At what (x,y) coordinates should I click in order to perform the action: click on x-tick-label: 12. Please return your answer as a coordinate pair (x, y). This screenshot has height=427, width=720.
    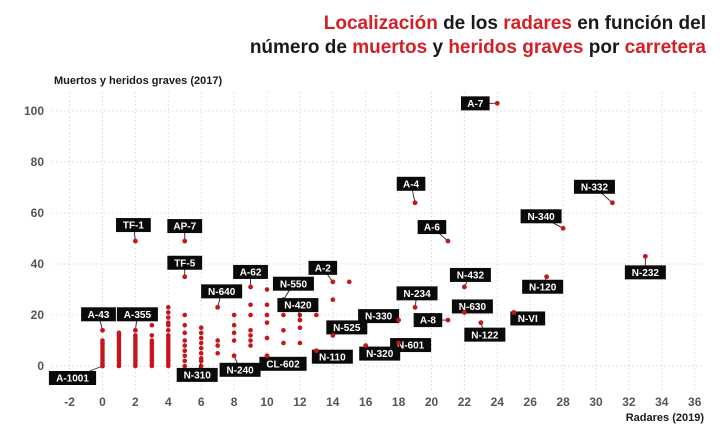
    Looking at the image, I should click on (300, 402).